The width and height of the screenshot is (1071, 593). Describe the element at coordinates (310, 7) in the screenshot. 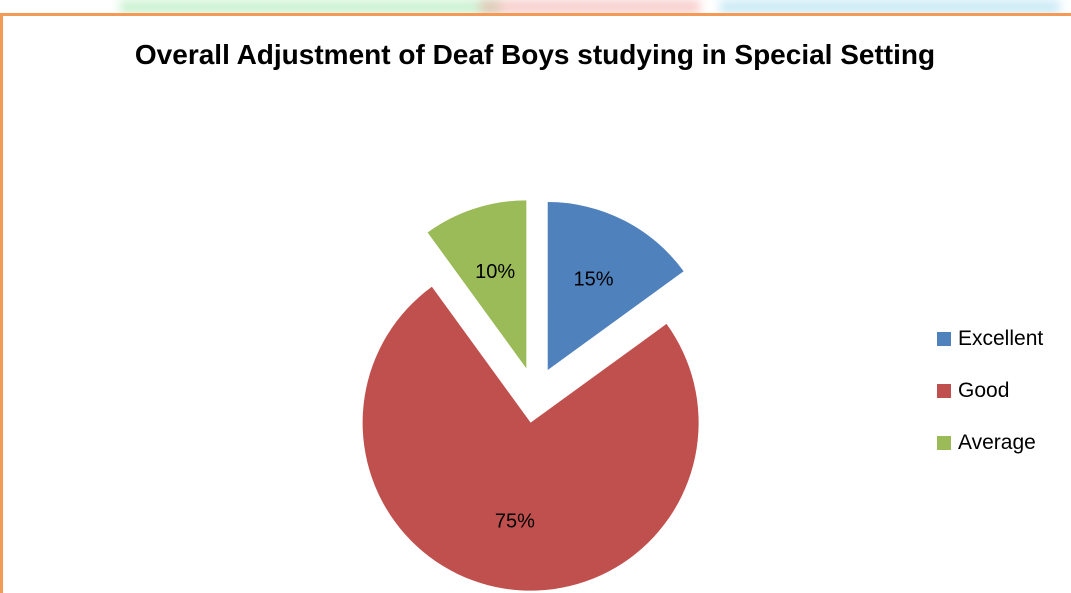

I see `strip-segment-green` at that location.